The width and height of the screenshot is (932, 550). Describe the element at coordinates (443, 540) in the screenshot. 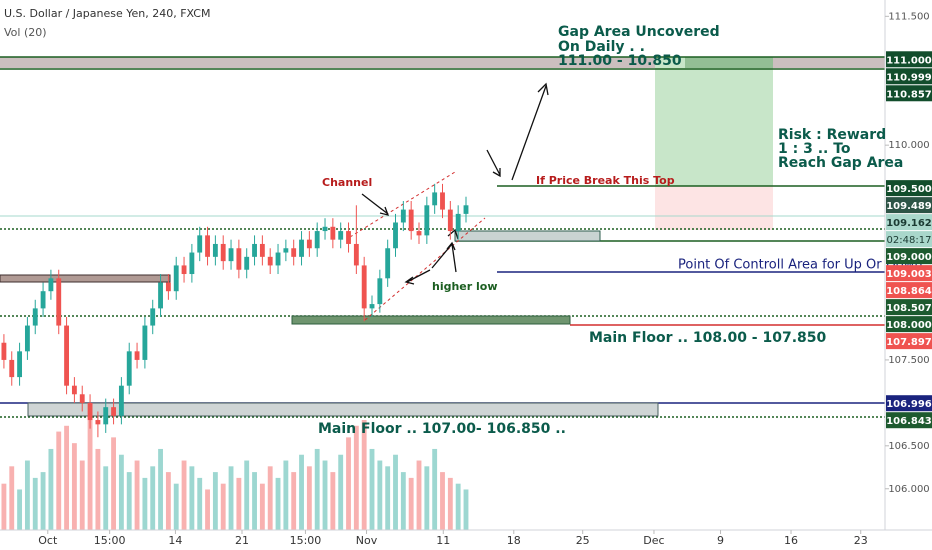

I see `x-tick-label: 11` at that location.